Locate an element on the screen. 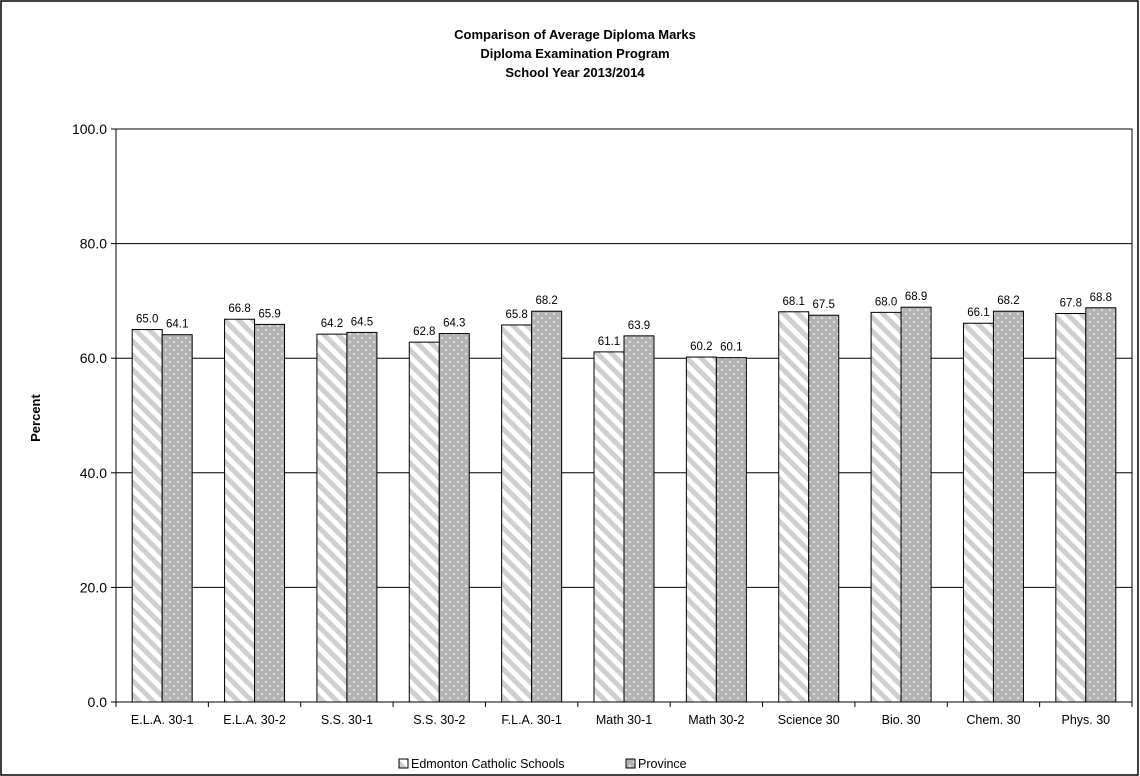 Image resolution: width=1140 pixels, height=776 pixels. category-label: S.S. 30-1 is located at coordinates (347, 720).